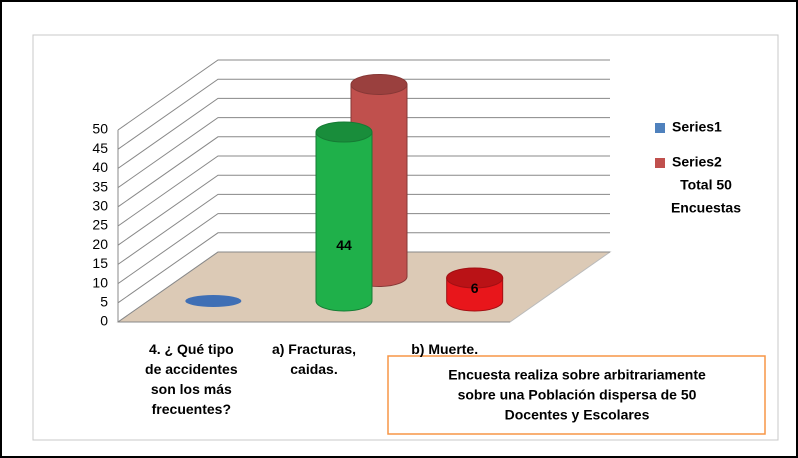  I want to click on note-box, so click(576, 395).